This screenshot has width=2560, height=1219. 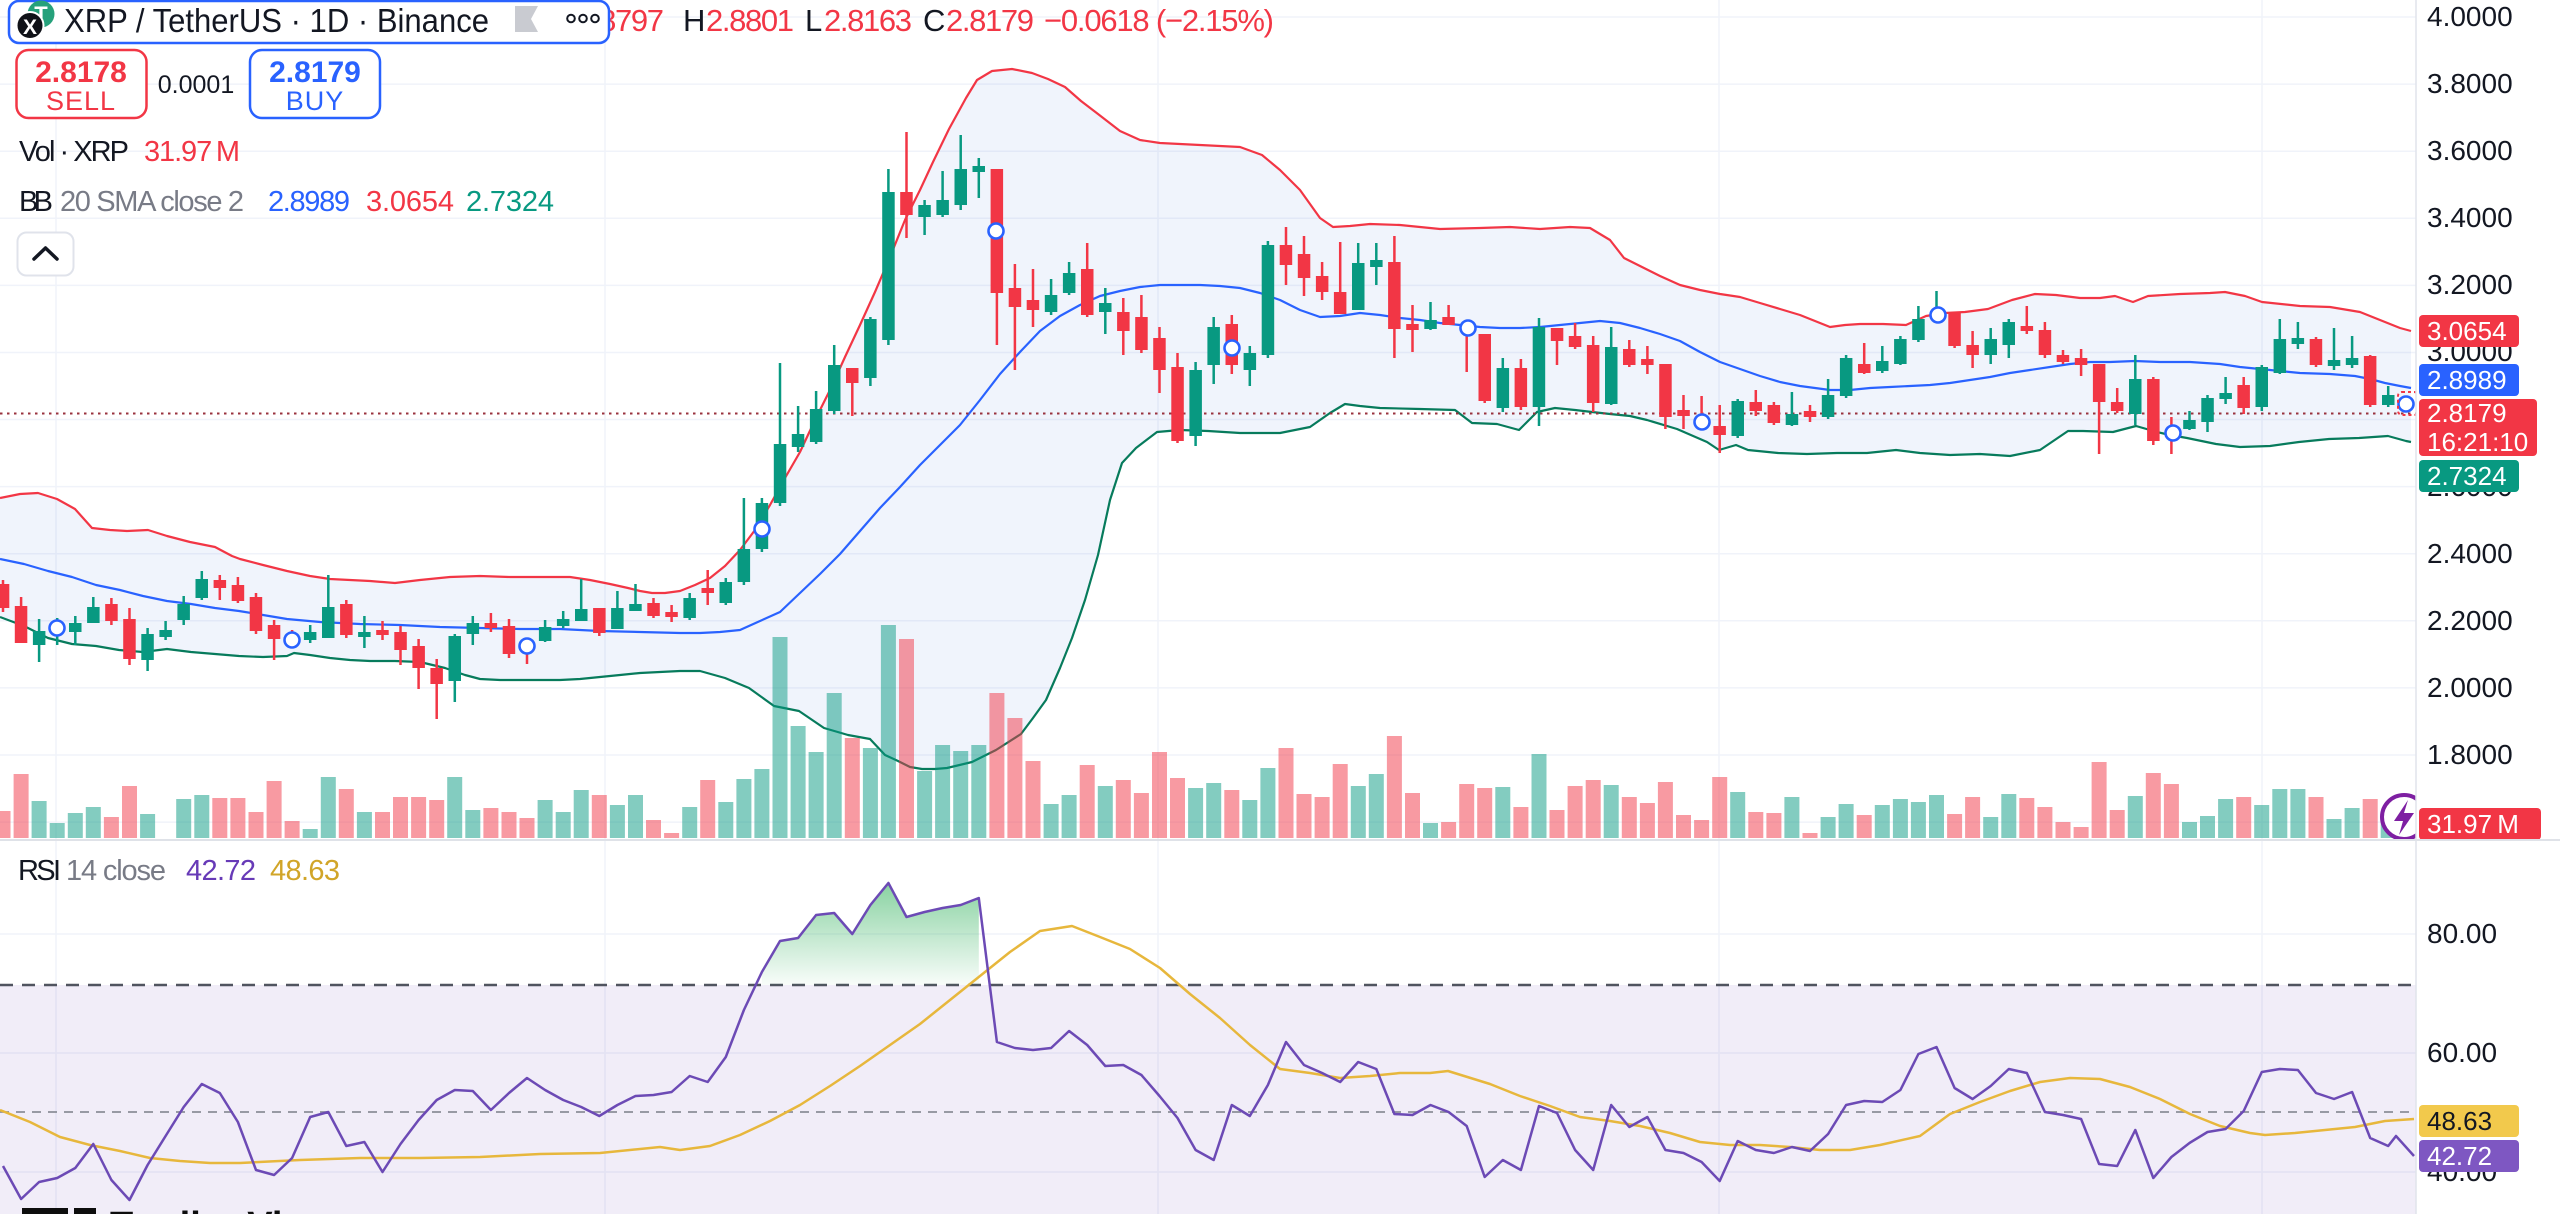 I want to click on svg-text: RSI, so click(x=39, y=871).